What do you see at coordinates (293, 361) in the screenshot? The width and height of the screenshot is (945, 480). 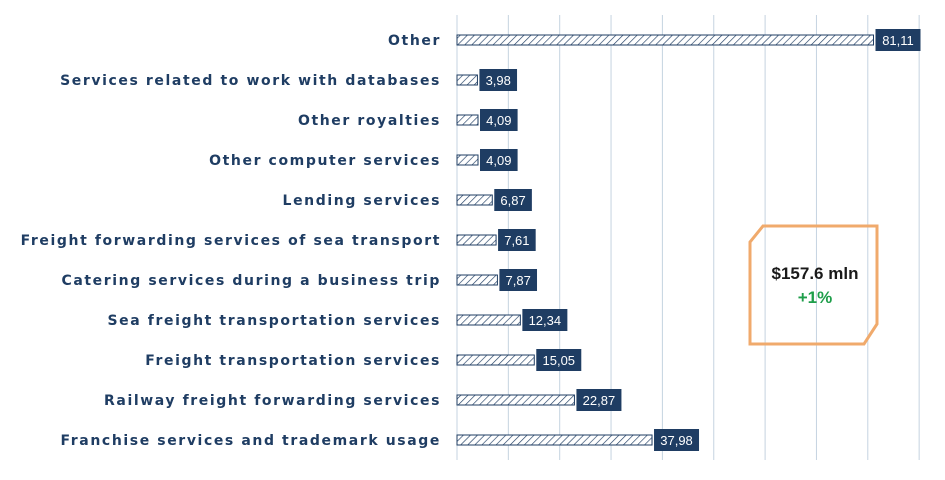 I see `category-label: Freight transportation services` at bounding box center [293, 361].